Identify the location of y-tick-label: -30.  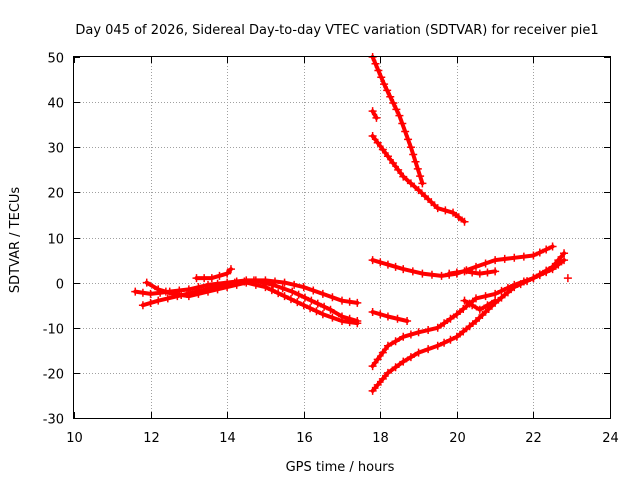
(53, 420).